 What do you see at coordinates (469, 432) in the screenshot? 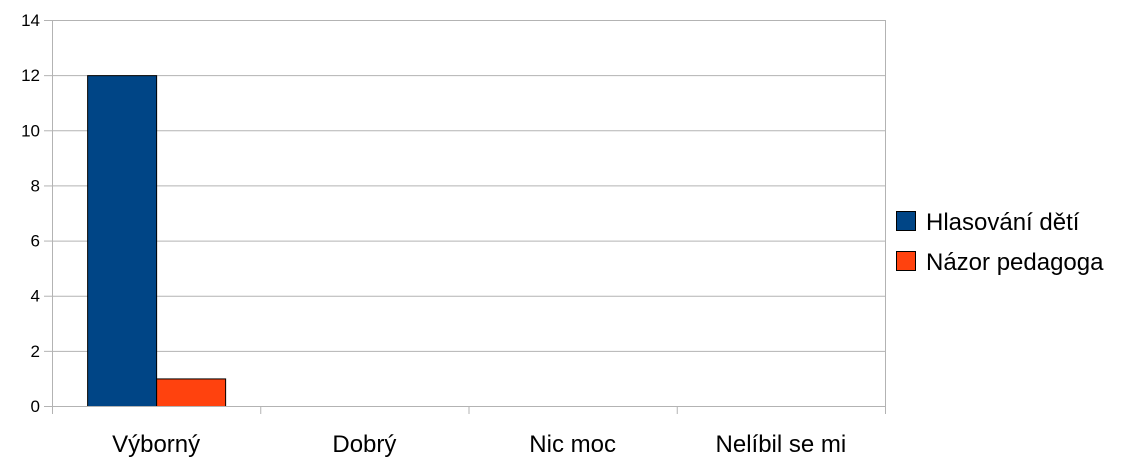
I see `x-axis-ticks: Výborný Dobrý Nic moc Nelíbil se mi` at bounding box center [469, 432].